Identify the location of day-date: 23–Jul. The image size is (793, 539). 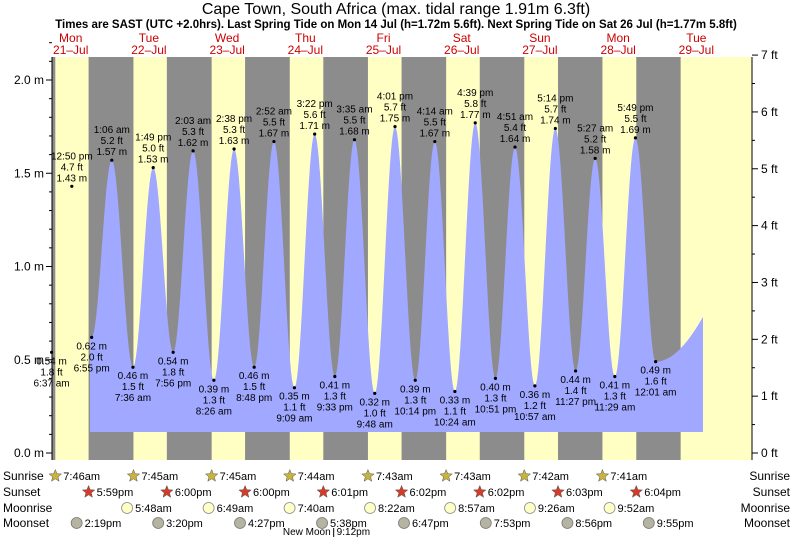
(226, 50).